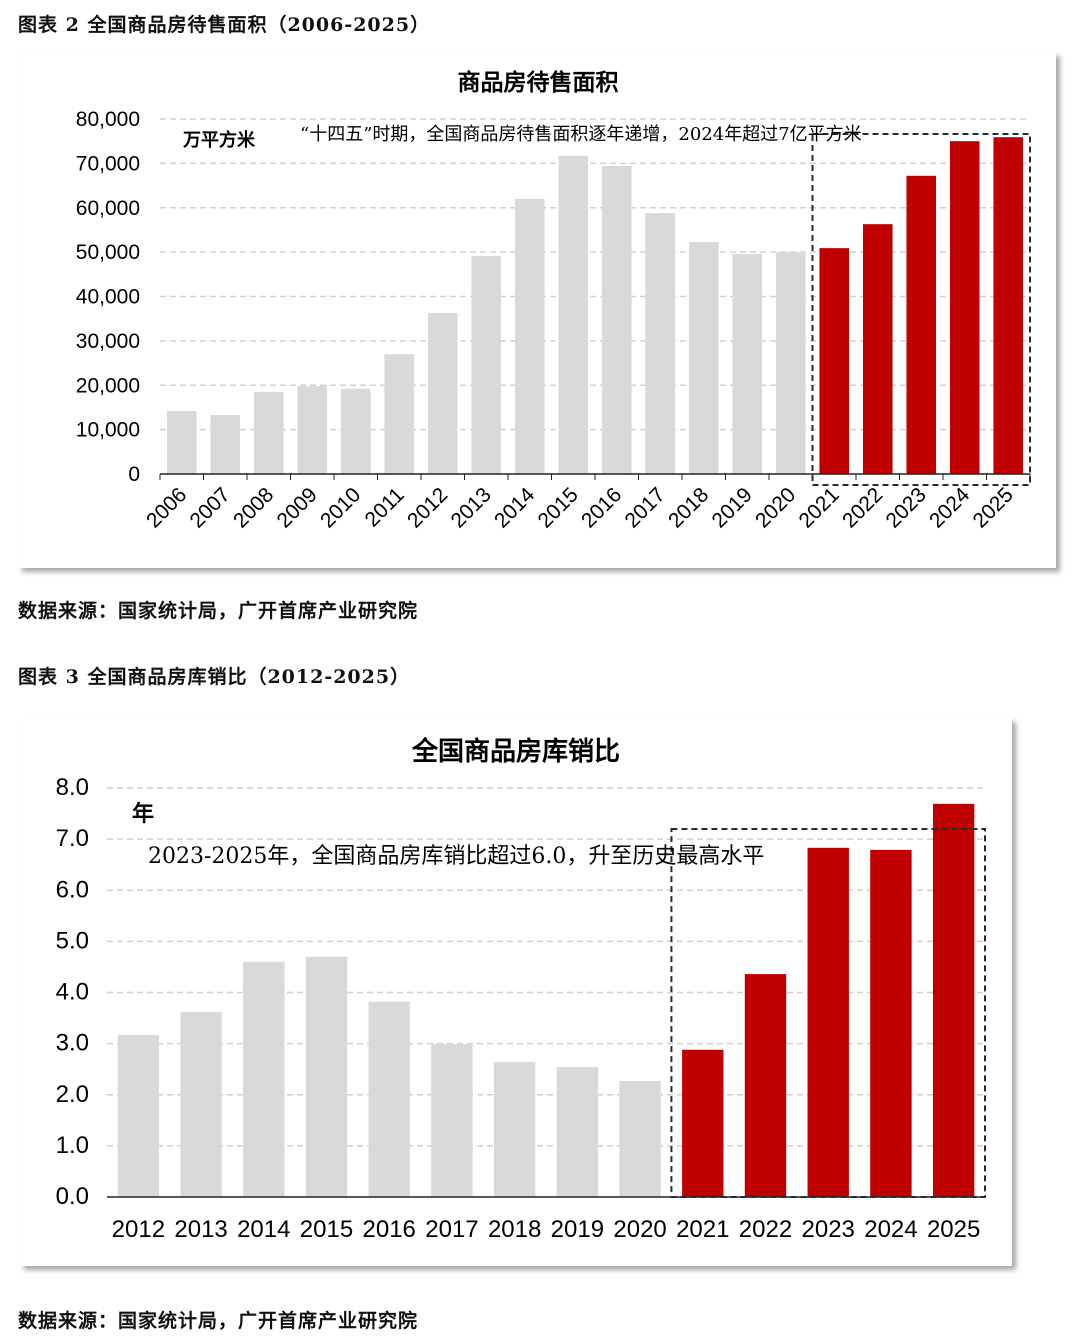 The image size is (1080, 1344). I want to click on y-tick-label: 8.0, so click(72, 787).